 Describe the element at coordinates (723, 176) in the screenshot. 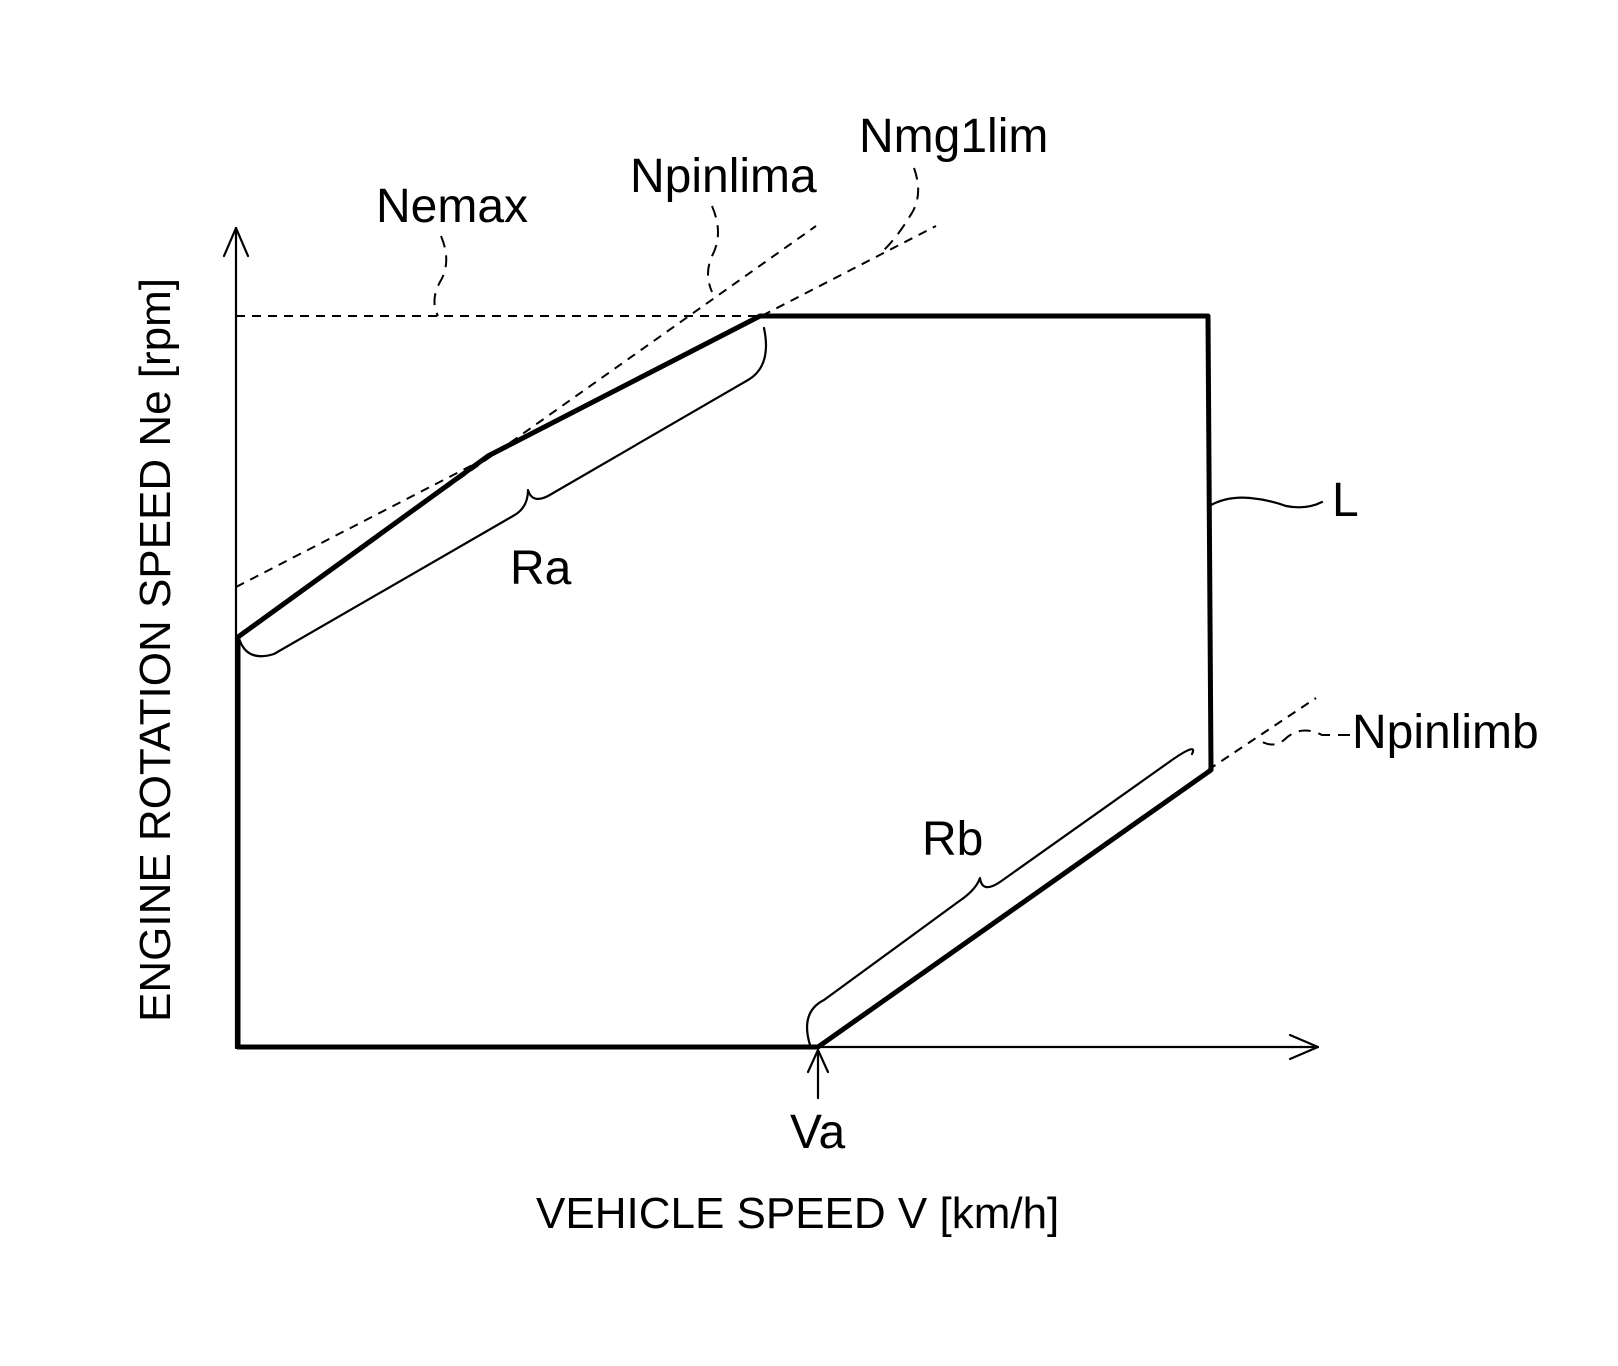

I see `npinlima-label: Npinlima` at that location.